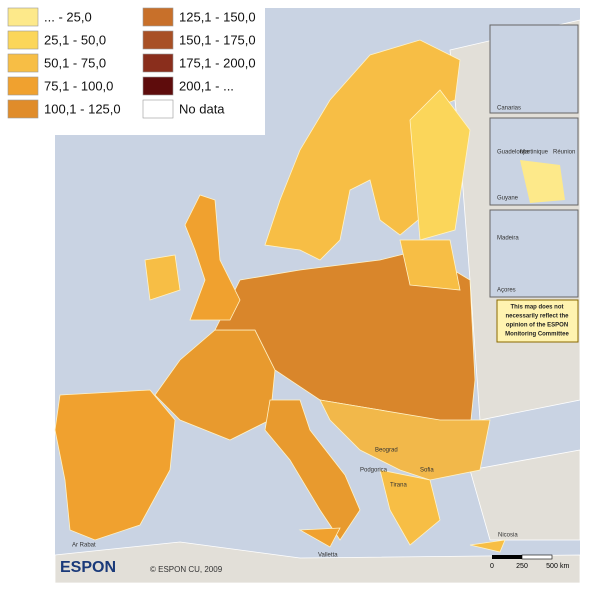 This screenshot has height=597, width=600. Describe the element at coordinates (440, 165) in the screenshot. I see `finland` at that location.